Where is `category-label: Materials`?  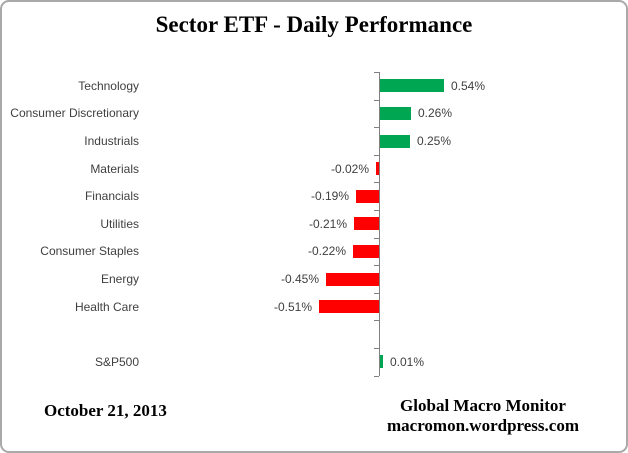 category-label: Materials is located at coordinates (114, 169).